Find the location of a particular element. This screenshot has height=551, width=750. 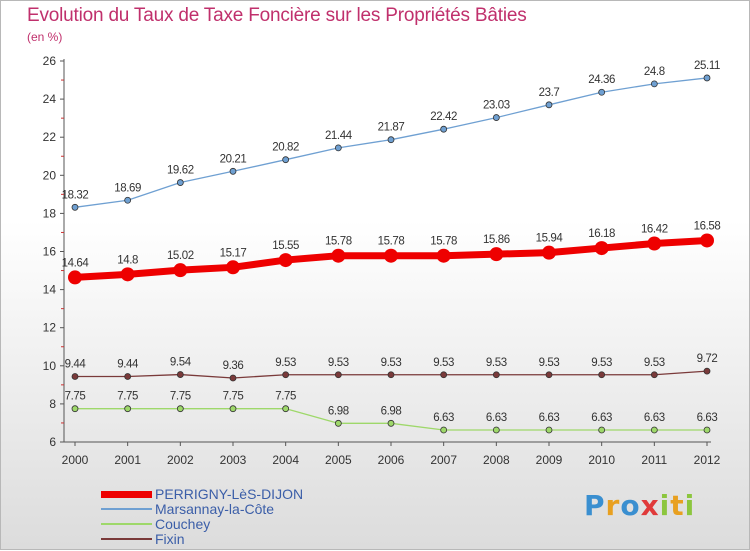

data-label: 23.7 is located at coordinates (549, 93).